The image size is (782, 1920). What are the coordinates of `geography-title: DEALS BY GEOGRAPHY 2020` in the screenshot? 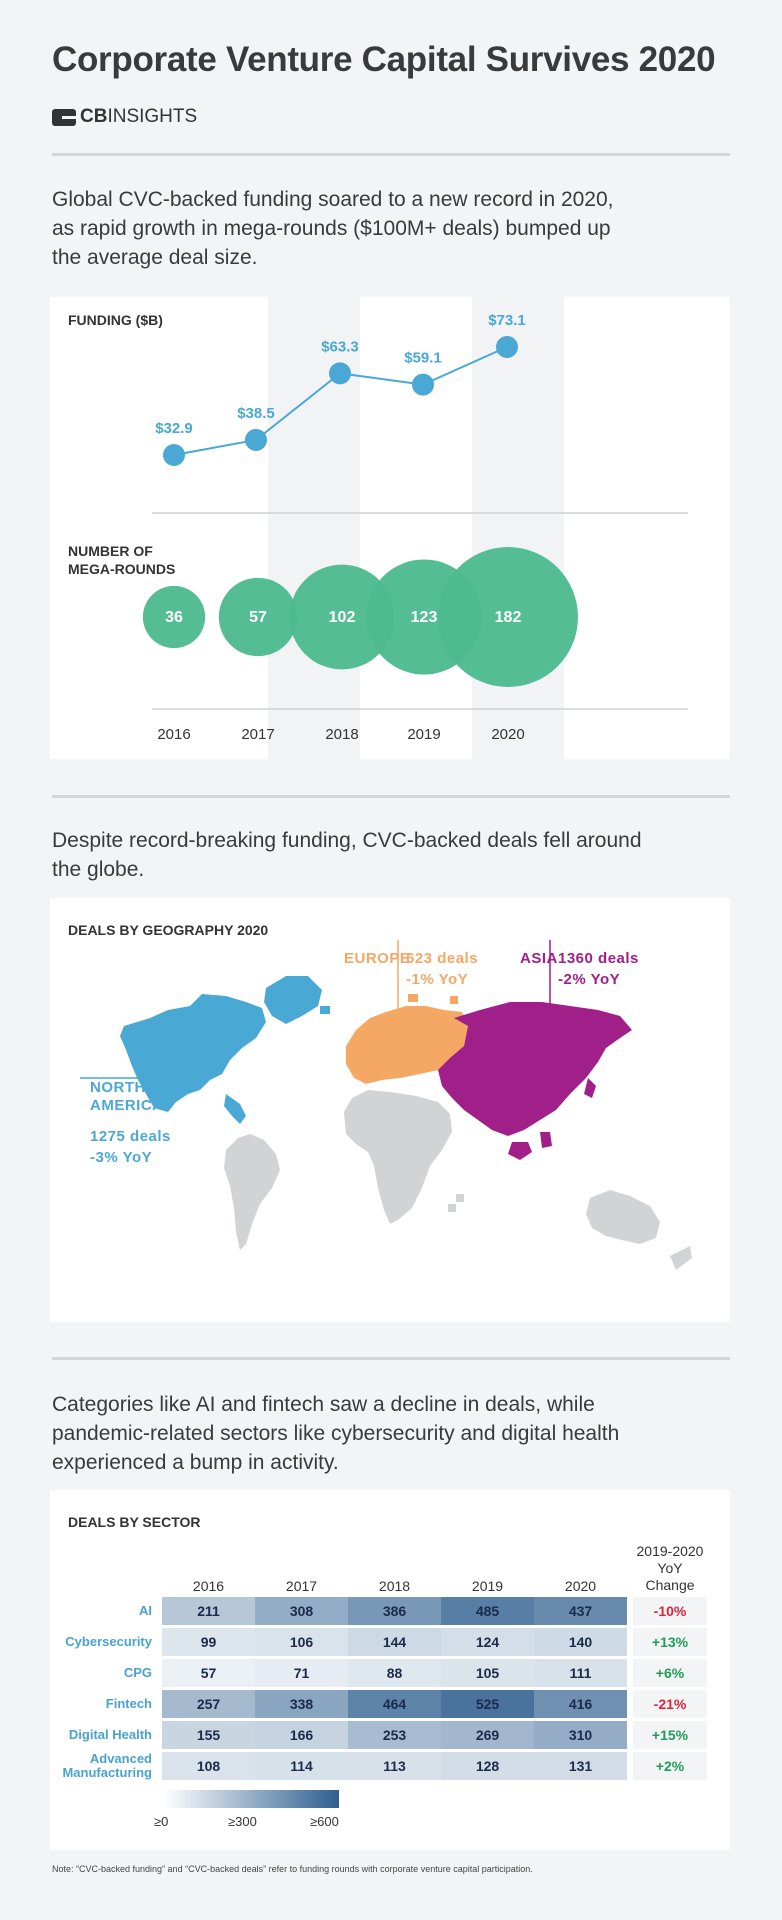 It's located at (168, 930).